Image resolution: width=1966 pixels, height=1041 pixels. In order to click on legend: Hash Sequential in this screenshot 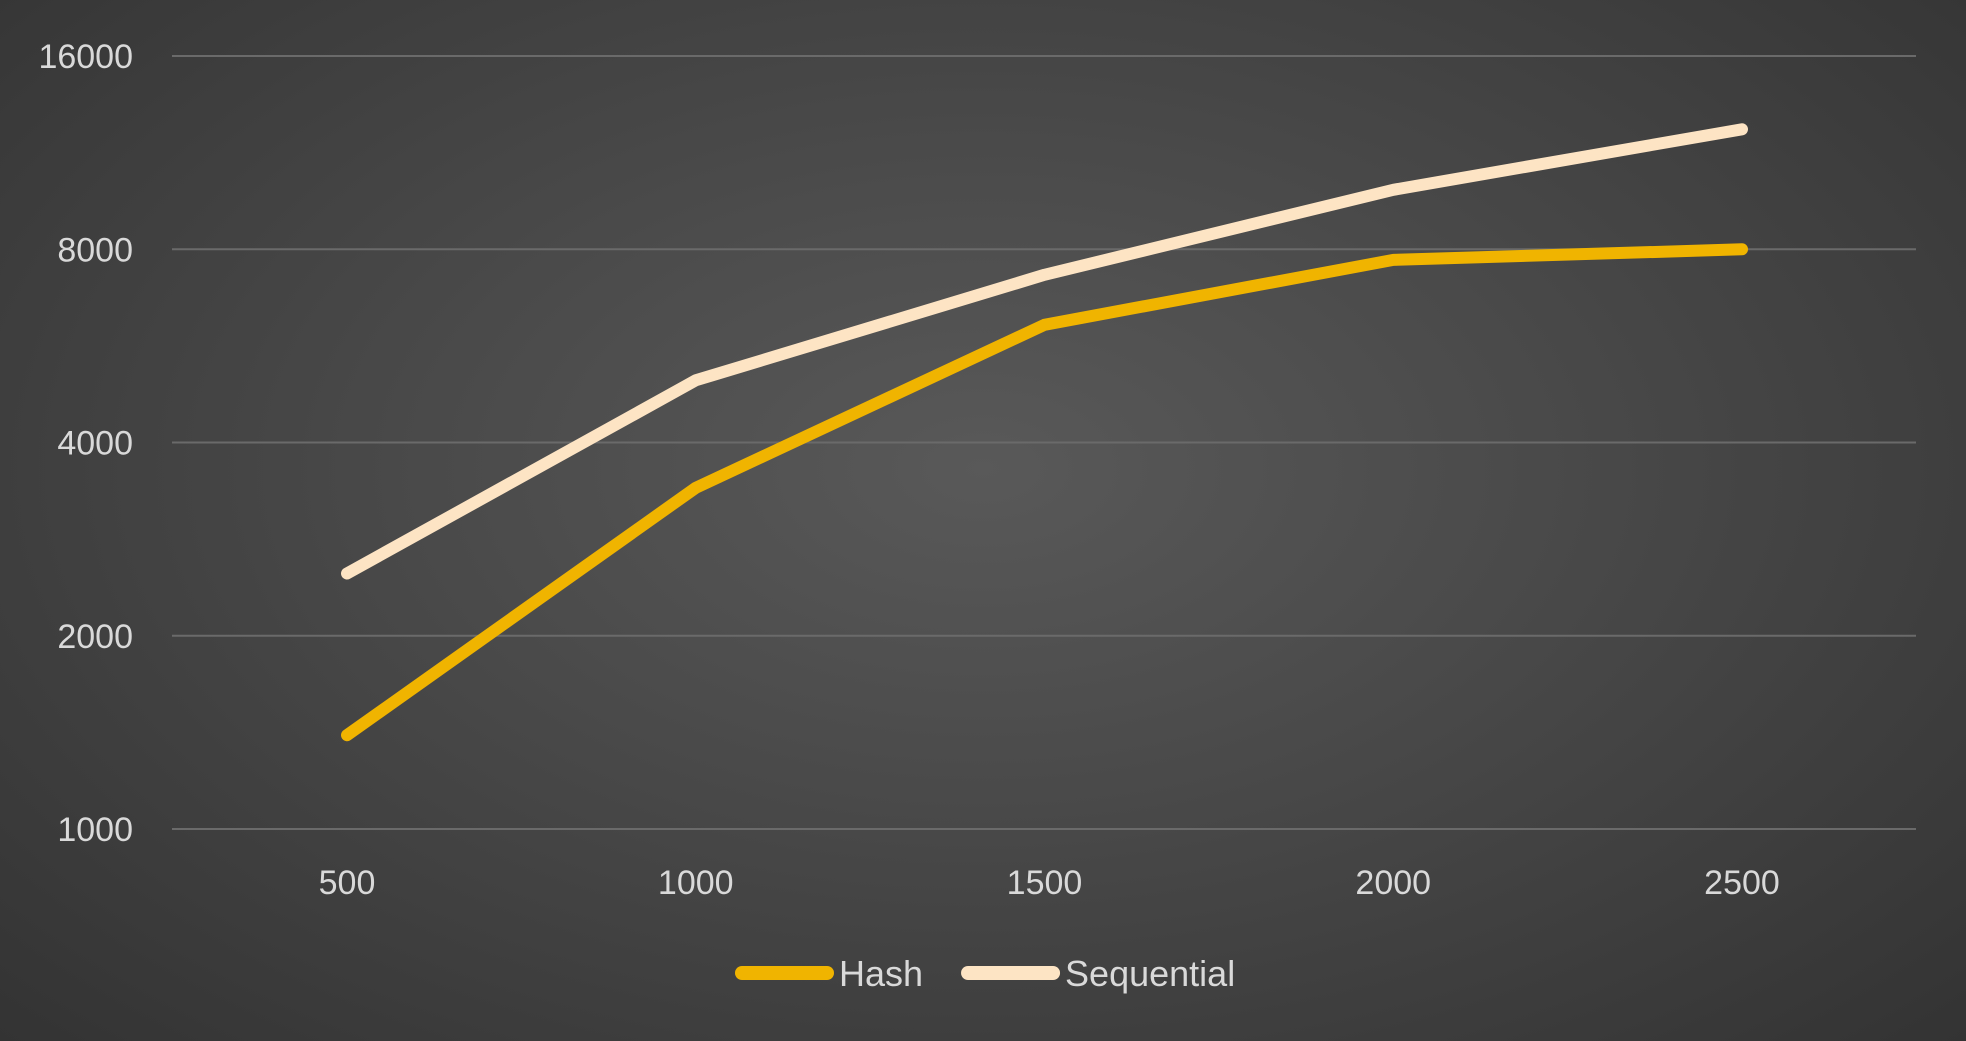, I will do `click(985, 973)`.